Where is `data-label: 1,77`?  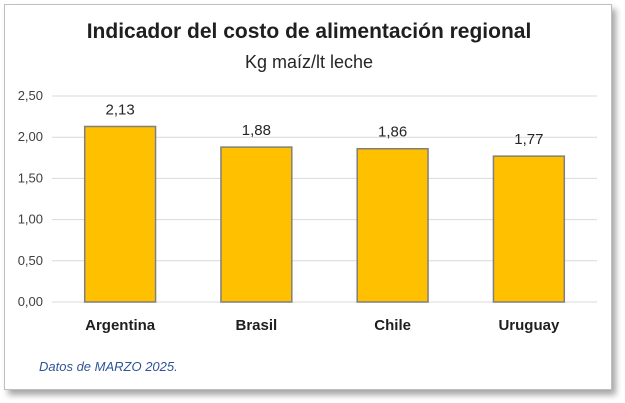 data-label: 1,77 is located at coordinates (528, 139).